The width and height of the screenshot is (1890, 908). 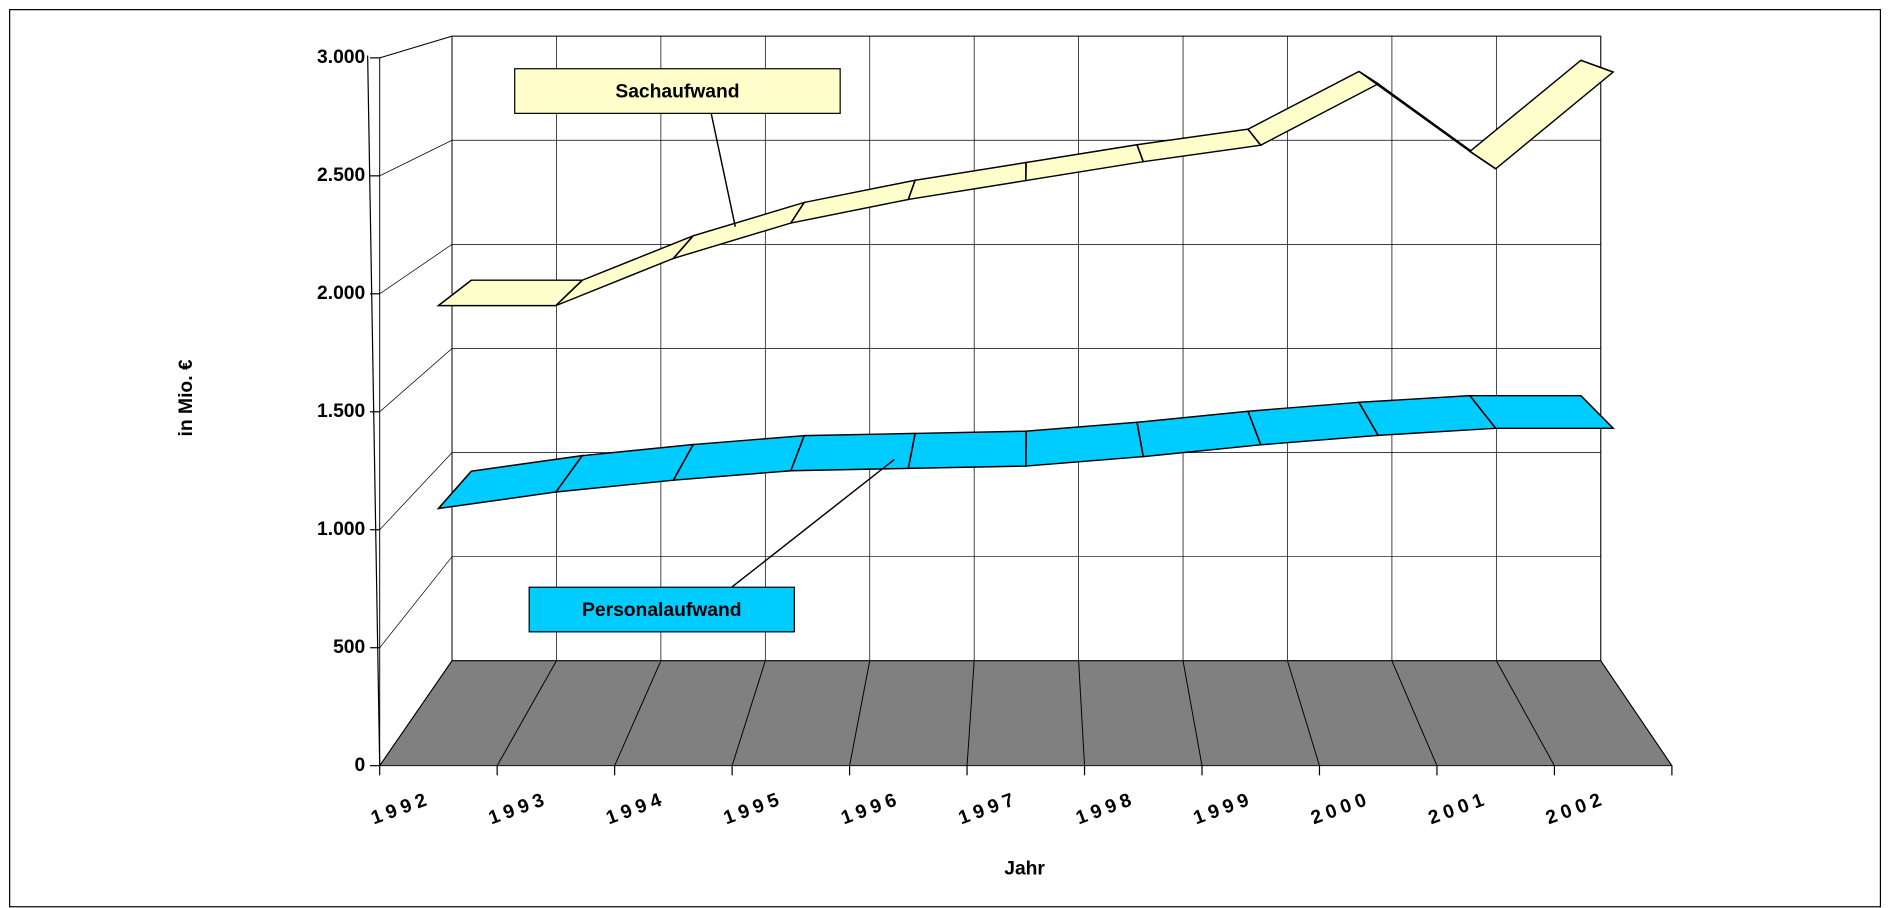 I want to click on x-tick-label: 2000, so click(x=1341, y=808).